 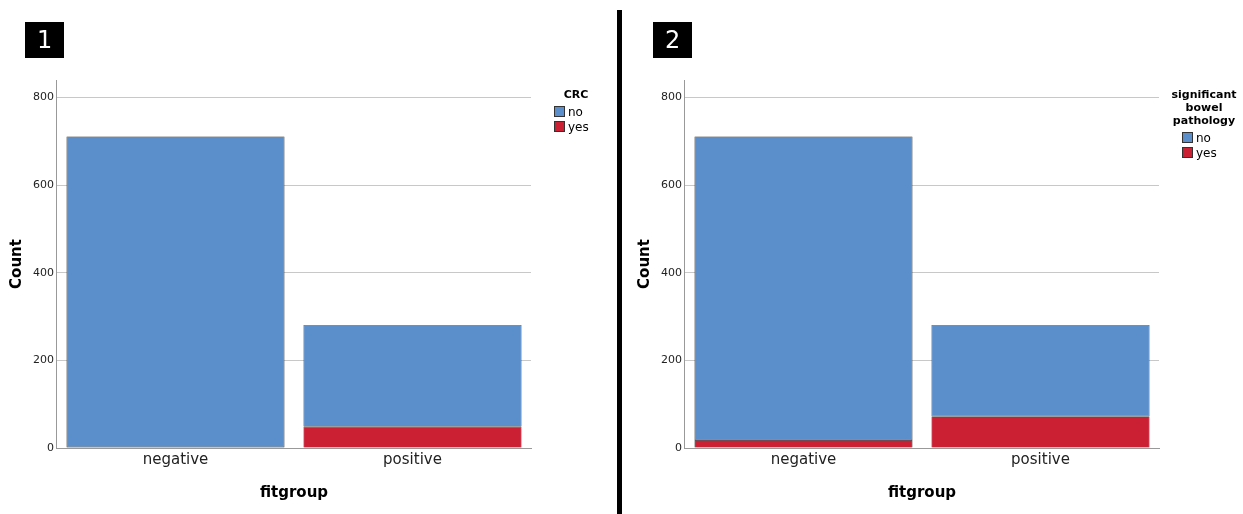 I want to click on legend-title: CRC, so click(x=576, y=94).